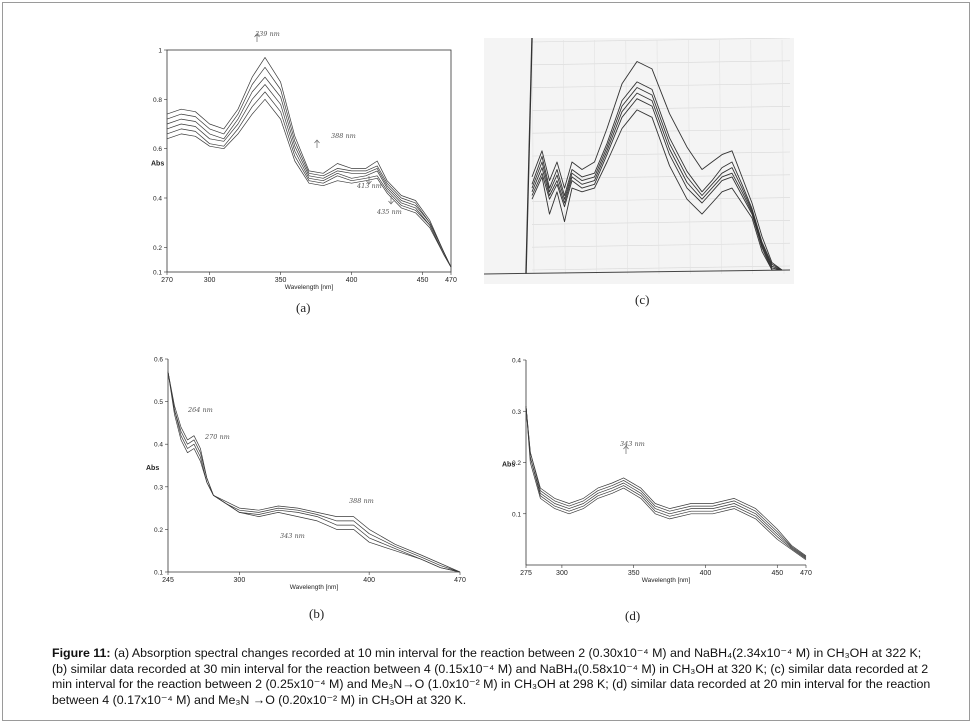  I want to click on panel-c, so click(639, 161).